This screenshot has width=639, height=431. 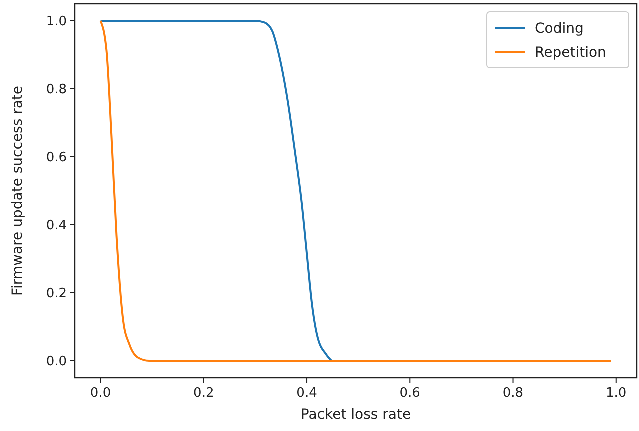 I want to click on y-tick-label: 1.0, so click(x=56, y=22).